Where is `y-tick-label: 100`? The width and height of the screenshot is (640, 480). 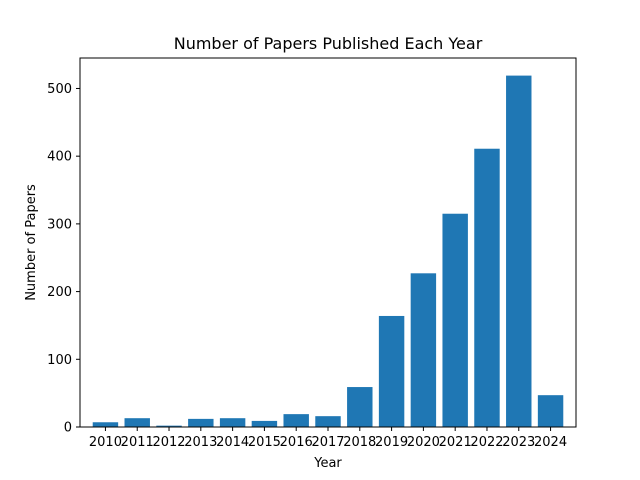
y-tick-label: 100 is located at coordinates (59, 360).